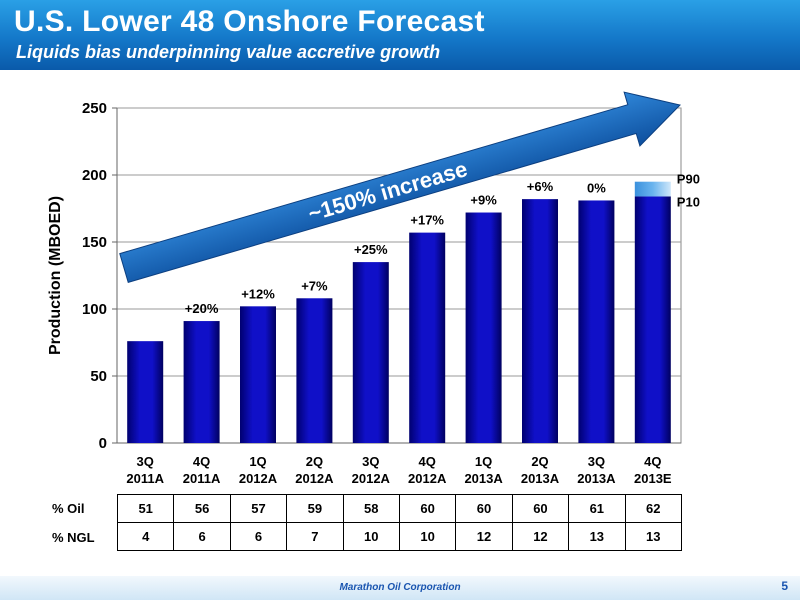  Describe the element at coordinates (145, 508) in the screenshot. I see `table-cell: 51` at that location.